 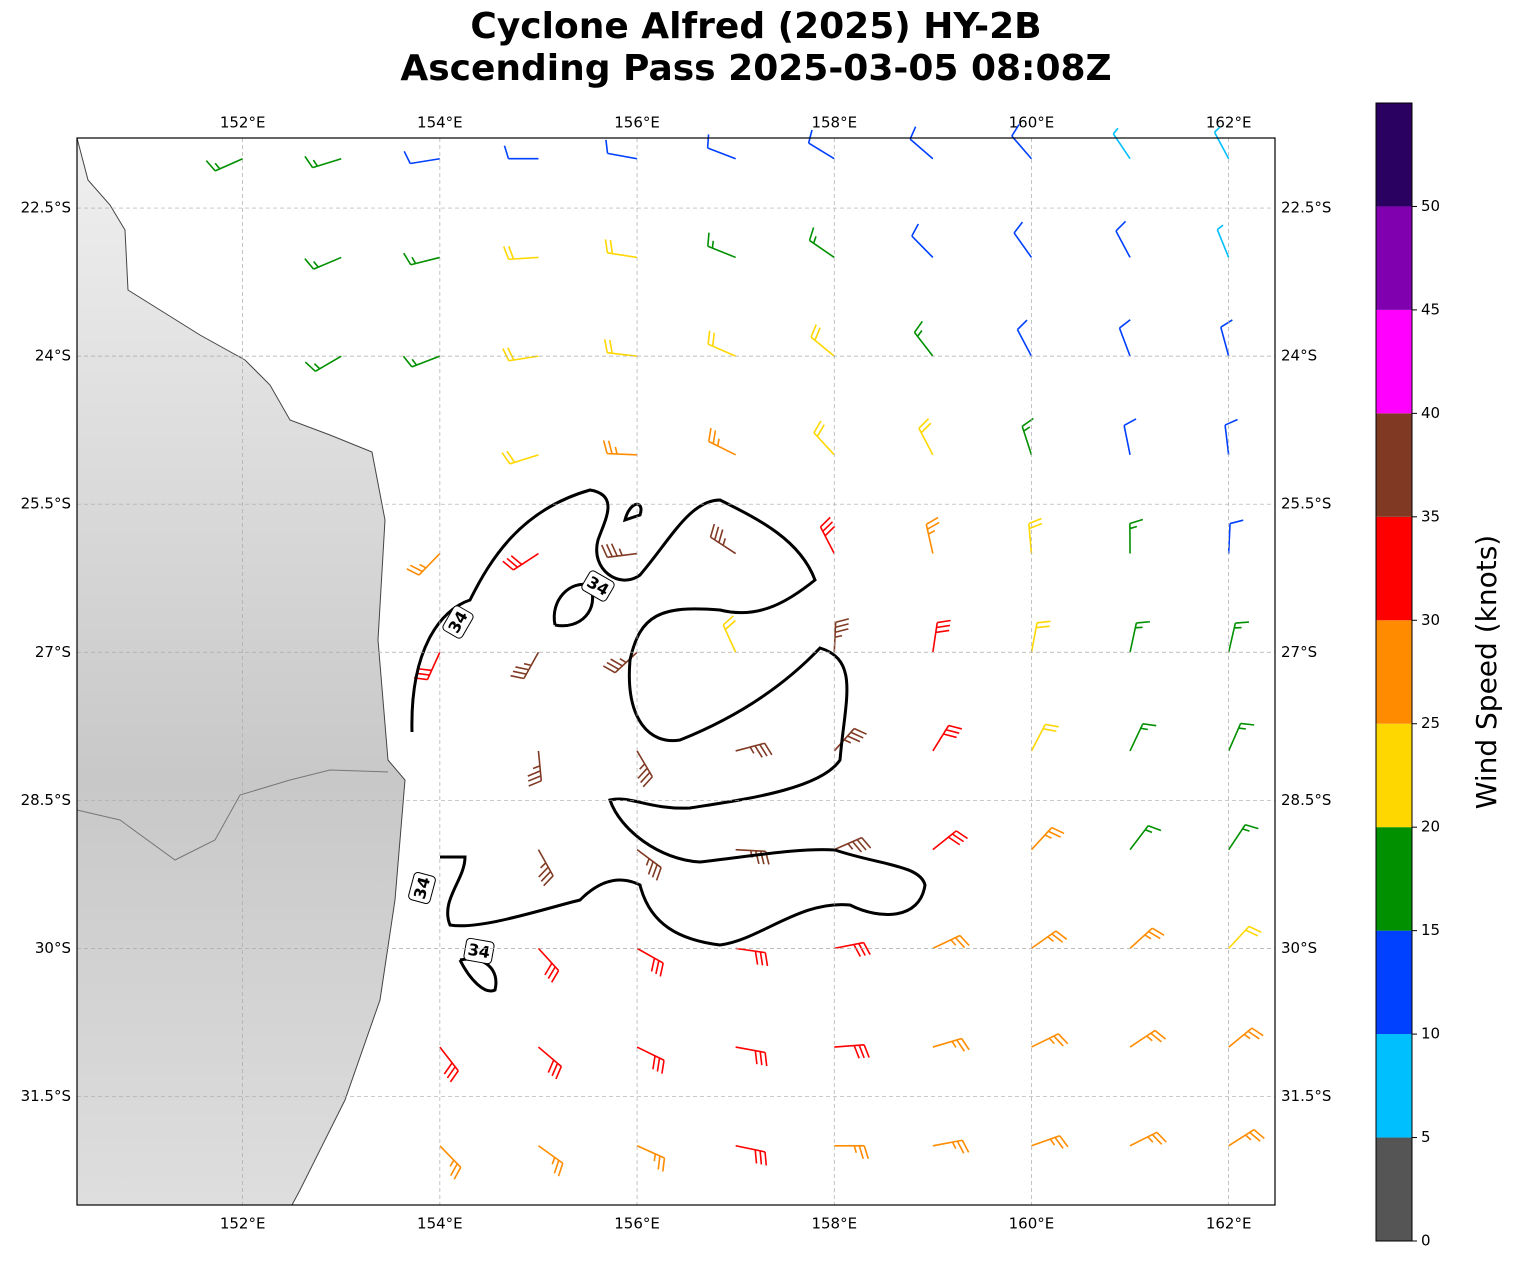 What do you see at coordinates (1299, 652) in the screenshot?
I see `y-tick-label: 27°S` at bounding box center [1299, 652].